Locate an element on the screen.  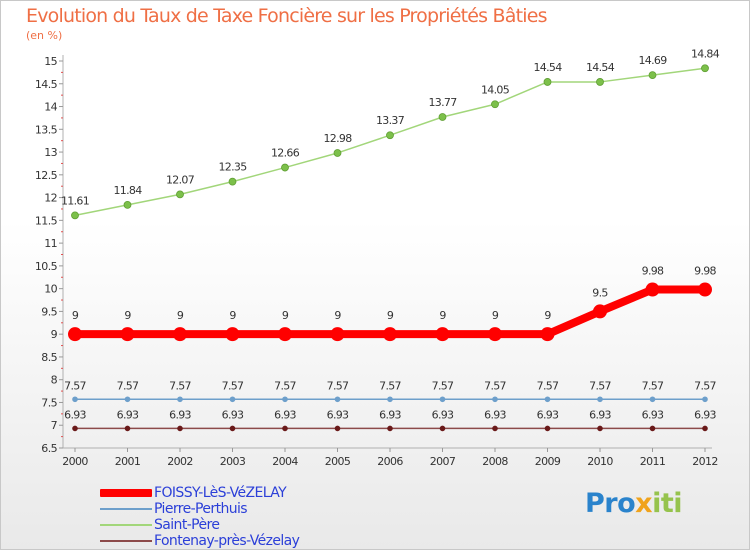
logo-part: x is located at coordinates (644, 503).